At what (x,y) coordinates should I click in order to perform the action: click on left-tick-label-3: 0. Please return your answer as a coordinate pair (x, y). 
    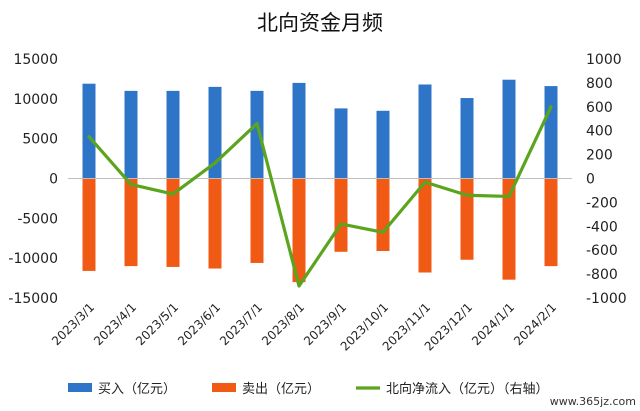
    Looking at the image, I should click on (53, 180).